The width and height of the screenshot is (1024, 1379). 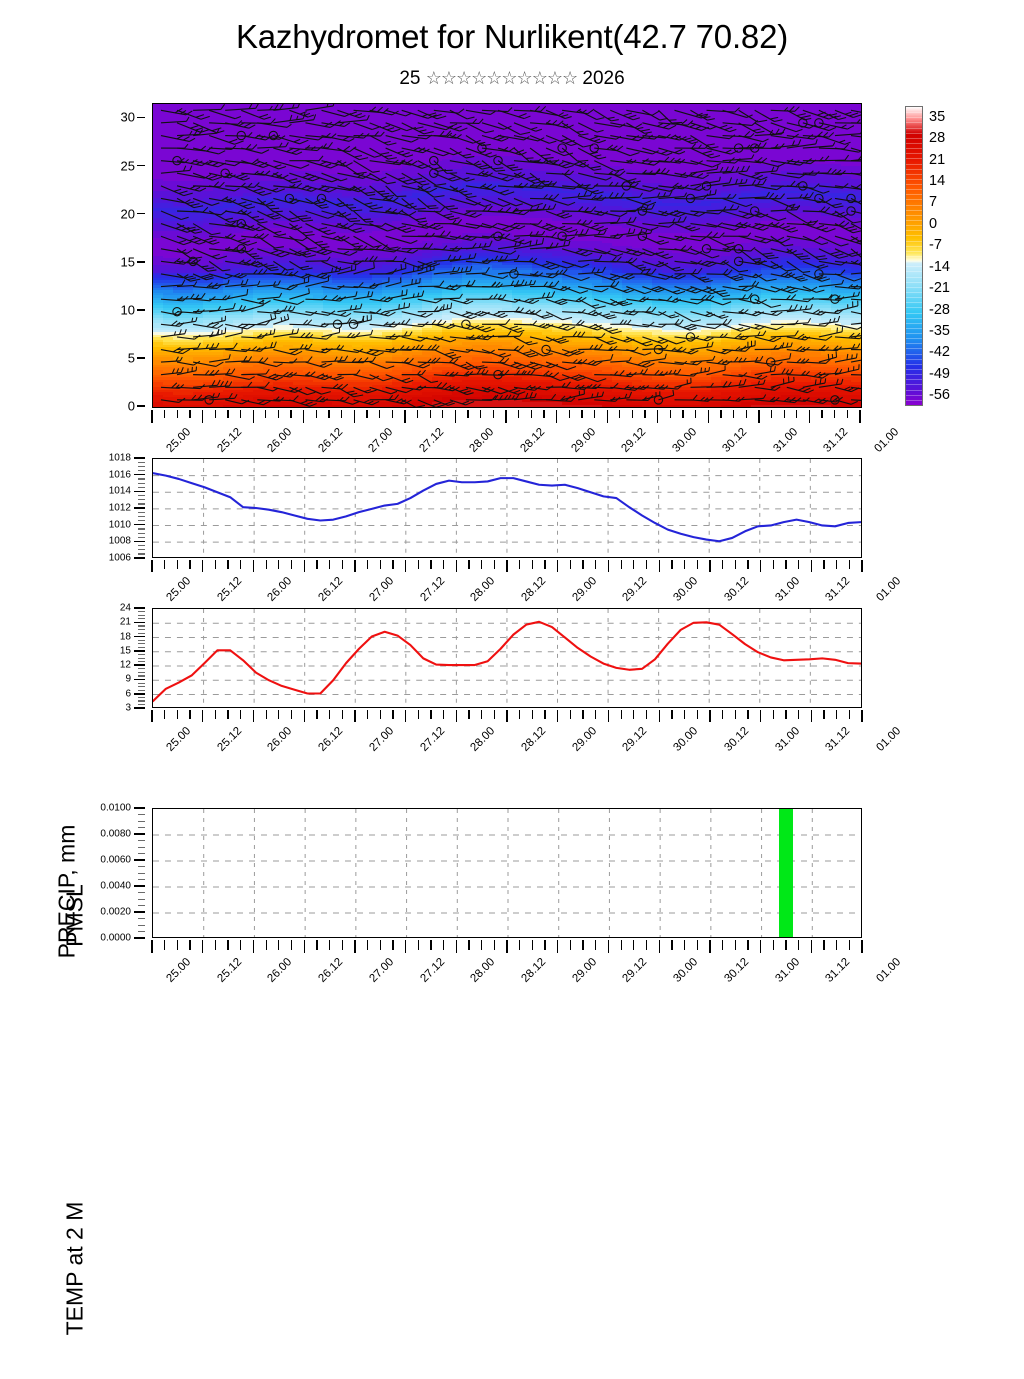 I want to click on colorbar-tick-label: 35, so click(x=937, y=117).